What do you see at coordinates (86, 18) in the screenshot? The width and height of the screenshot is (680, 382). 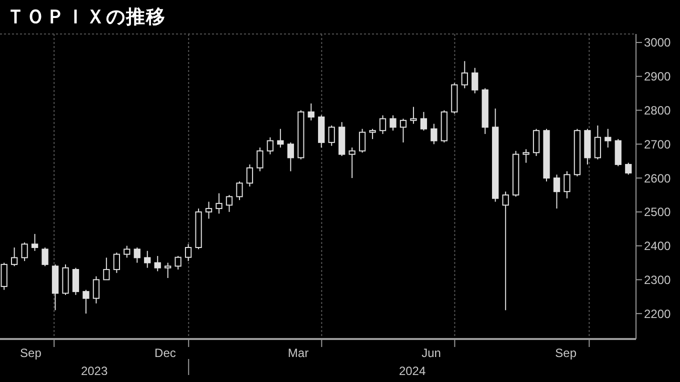 I see `chart-title: ＴＯＰＩＸの推移` at bounding box center [86, 18].